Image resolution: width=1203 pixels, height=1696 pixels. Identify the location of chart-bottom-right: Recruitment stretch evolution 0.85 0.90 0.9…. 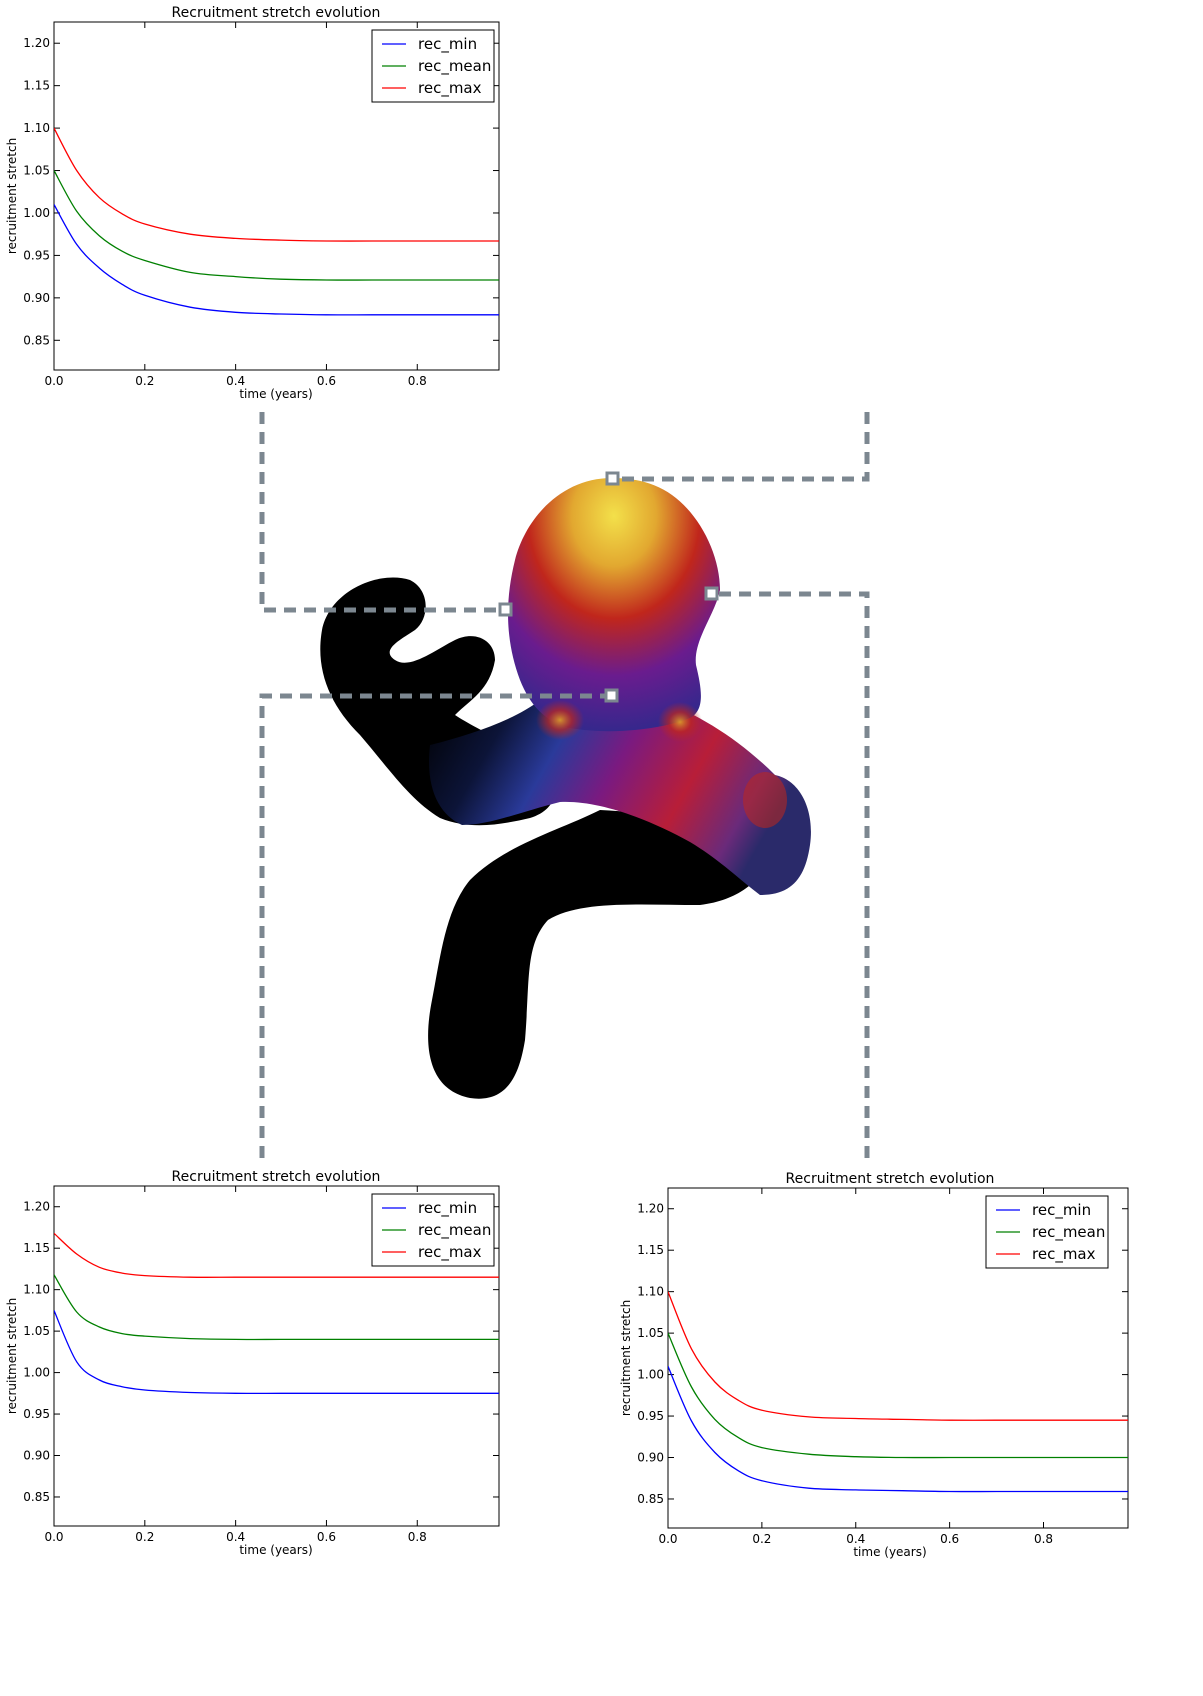
(874, 1365).